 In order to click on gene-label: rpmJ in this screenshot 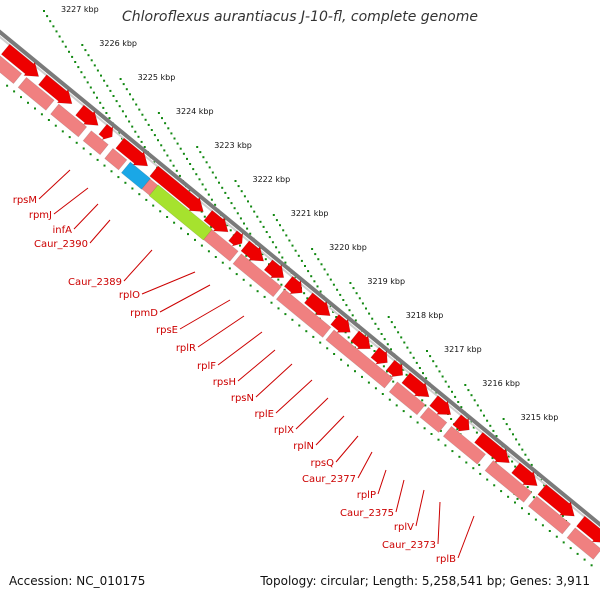, I will do `click(59, 204)`.